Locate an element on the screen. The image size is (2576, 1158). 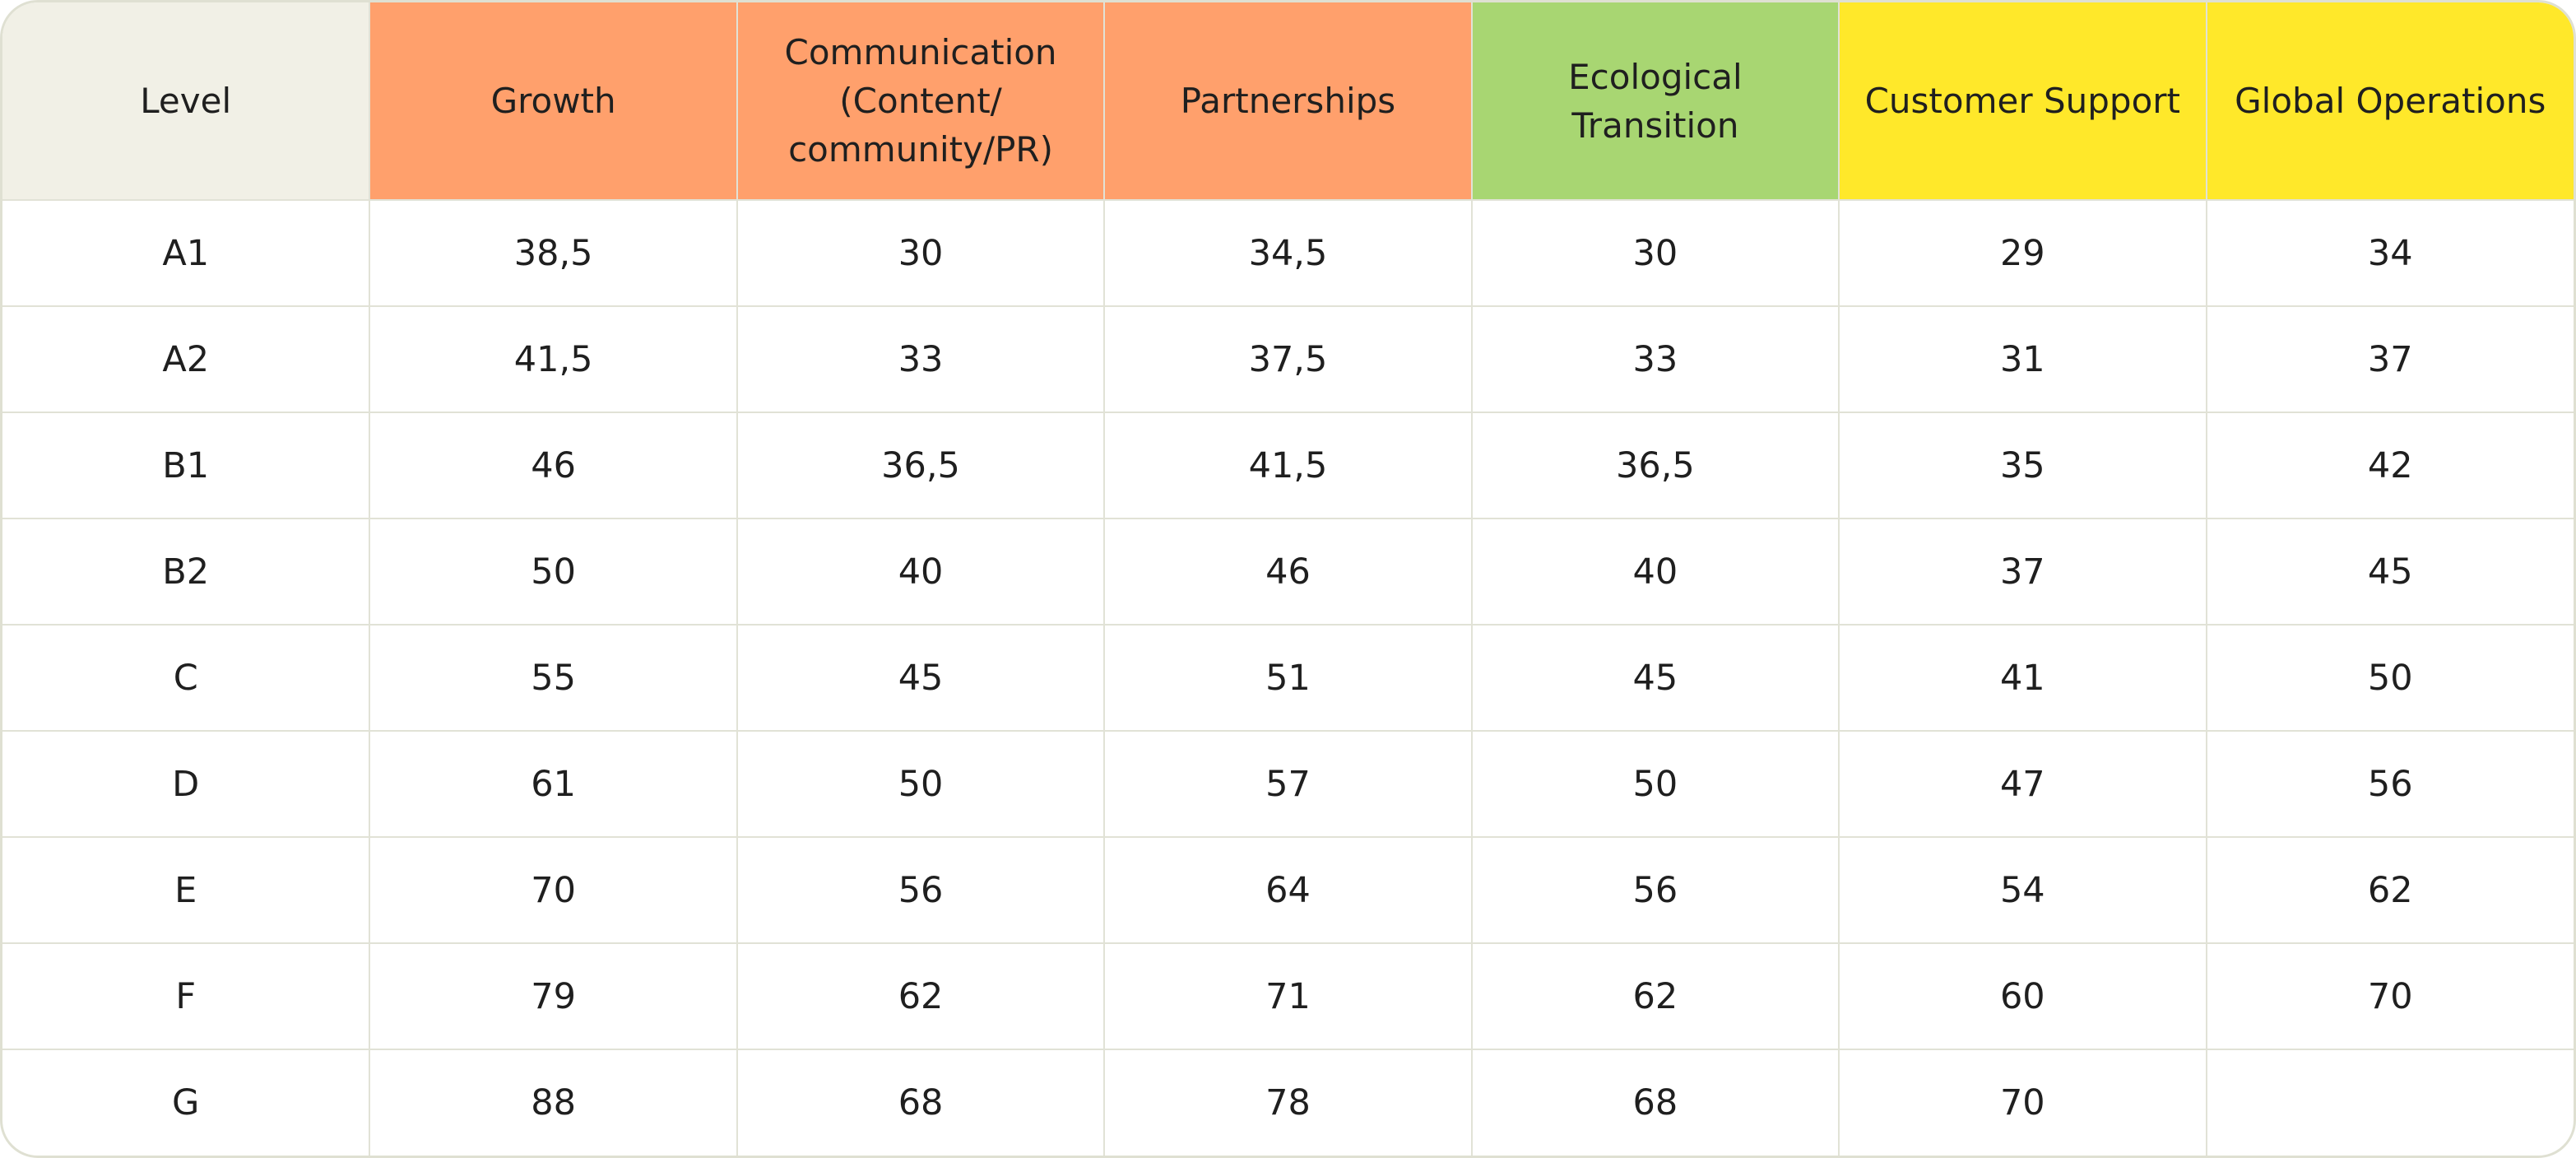
value-cell: 42 is located at coordinates (2390, 465).